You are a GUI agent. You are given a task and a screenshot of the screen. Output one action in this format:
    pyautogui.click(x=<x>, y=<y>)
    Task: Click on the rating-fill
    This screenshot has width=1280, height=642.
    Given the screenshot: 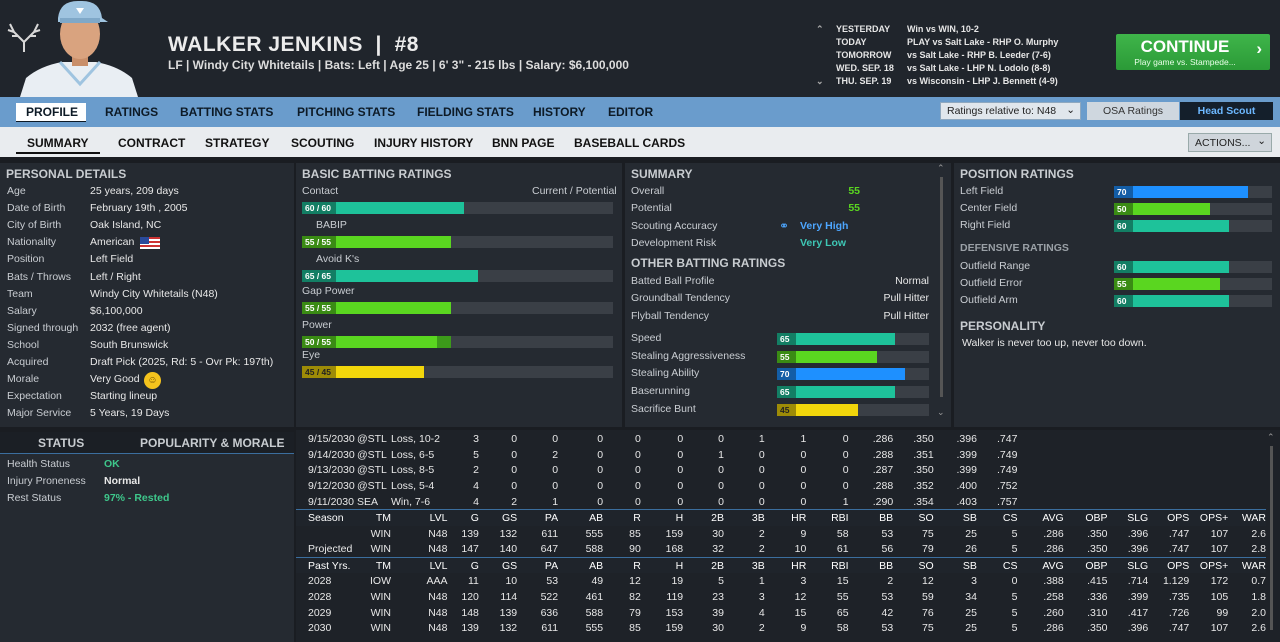 What is the action you would take?
    pyautogui.click(x=836, y=392)
    